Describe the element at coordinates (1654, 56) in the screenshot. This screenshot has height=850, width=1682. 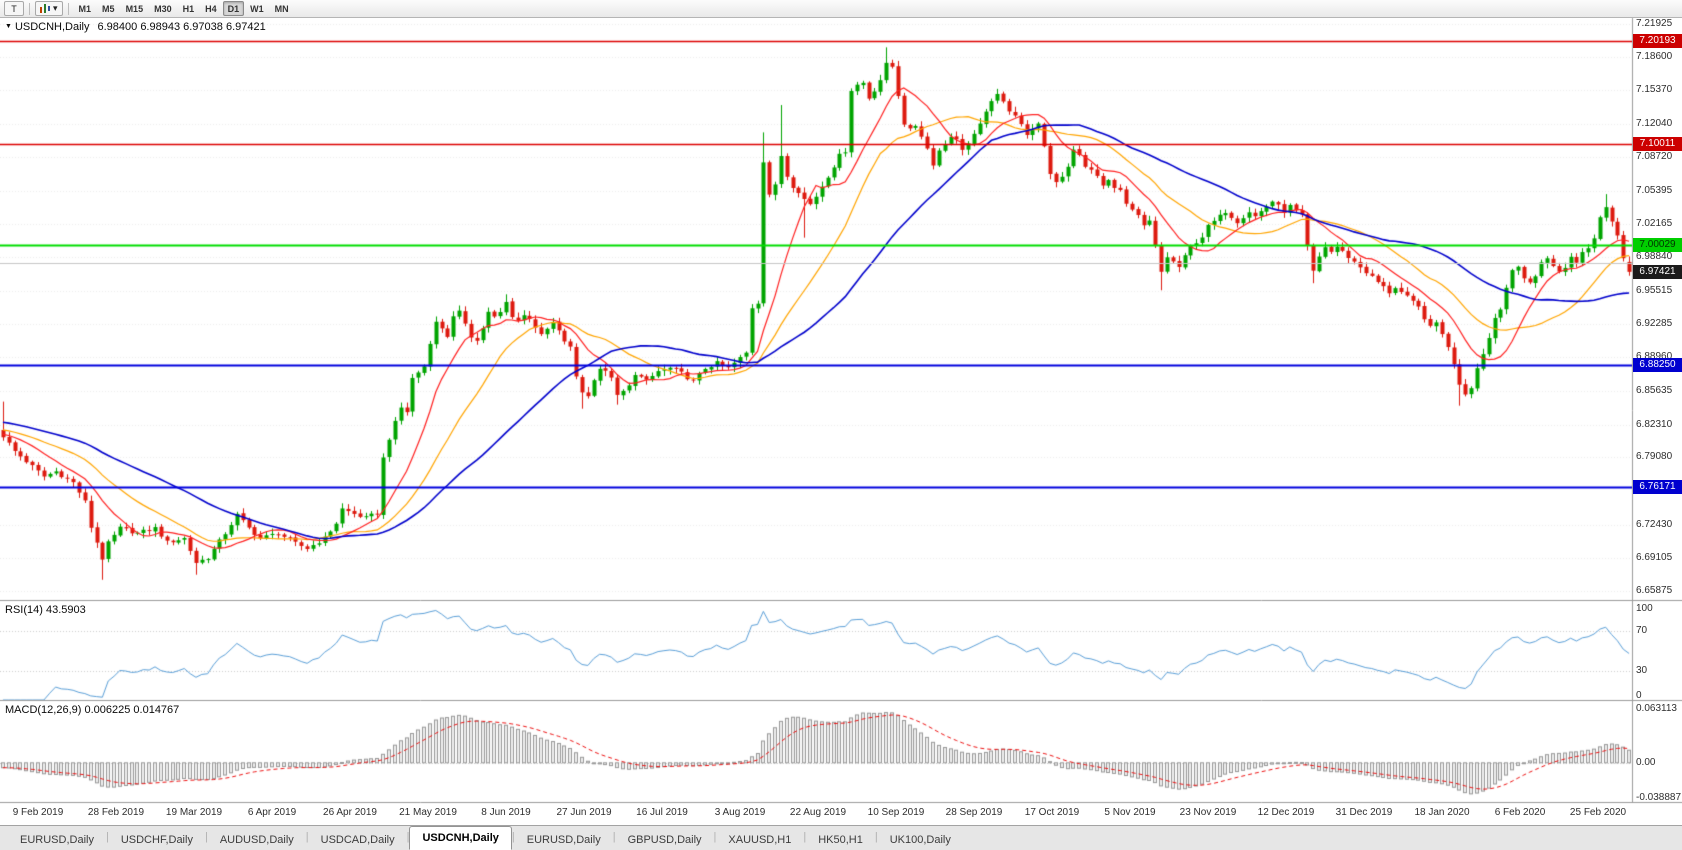
I see `price-axis-label: 7.18600` at that location.